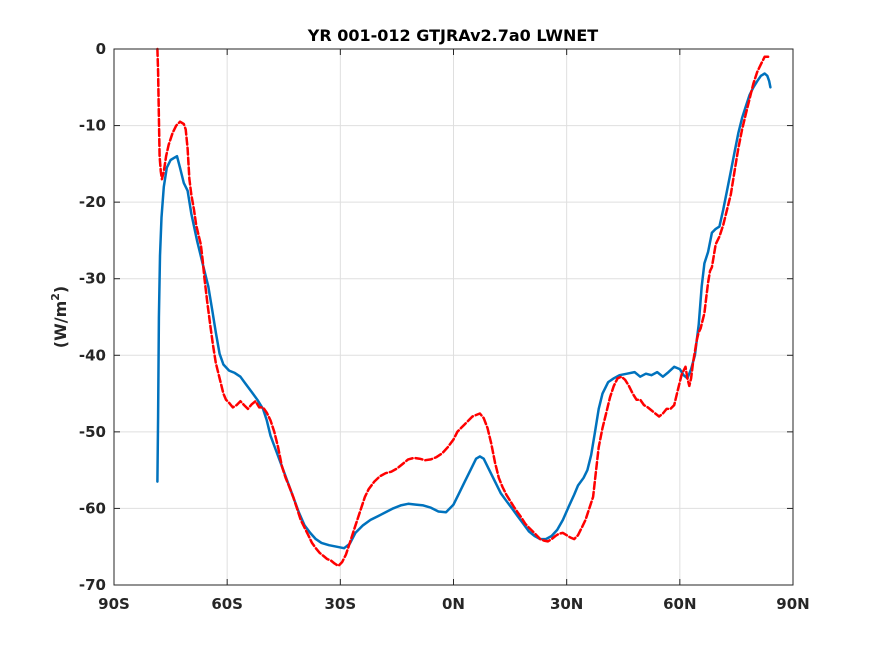  I want to click on y-tick-label: -30, so click(92, 279).